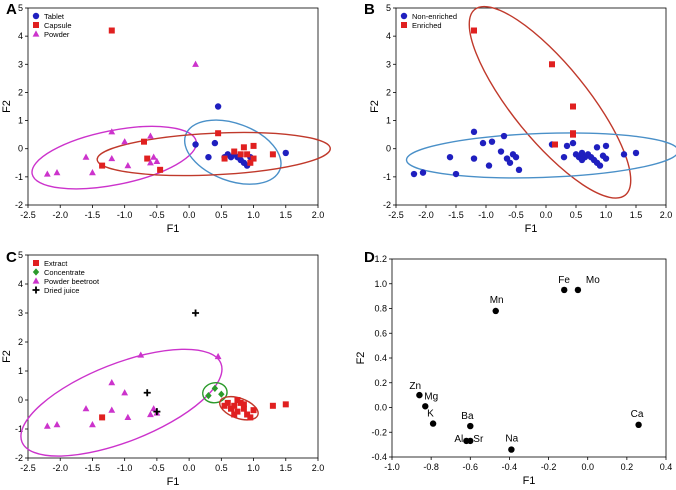  I want to click on point-label: K, so click(430, 414).